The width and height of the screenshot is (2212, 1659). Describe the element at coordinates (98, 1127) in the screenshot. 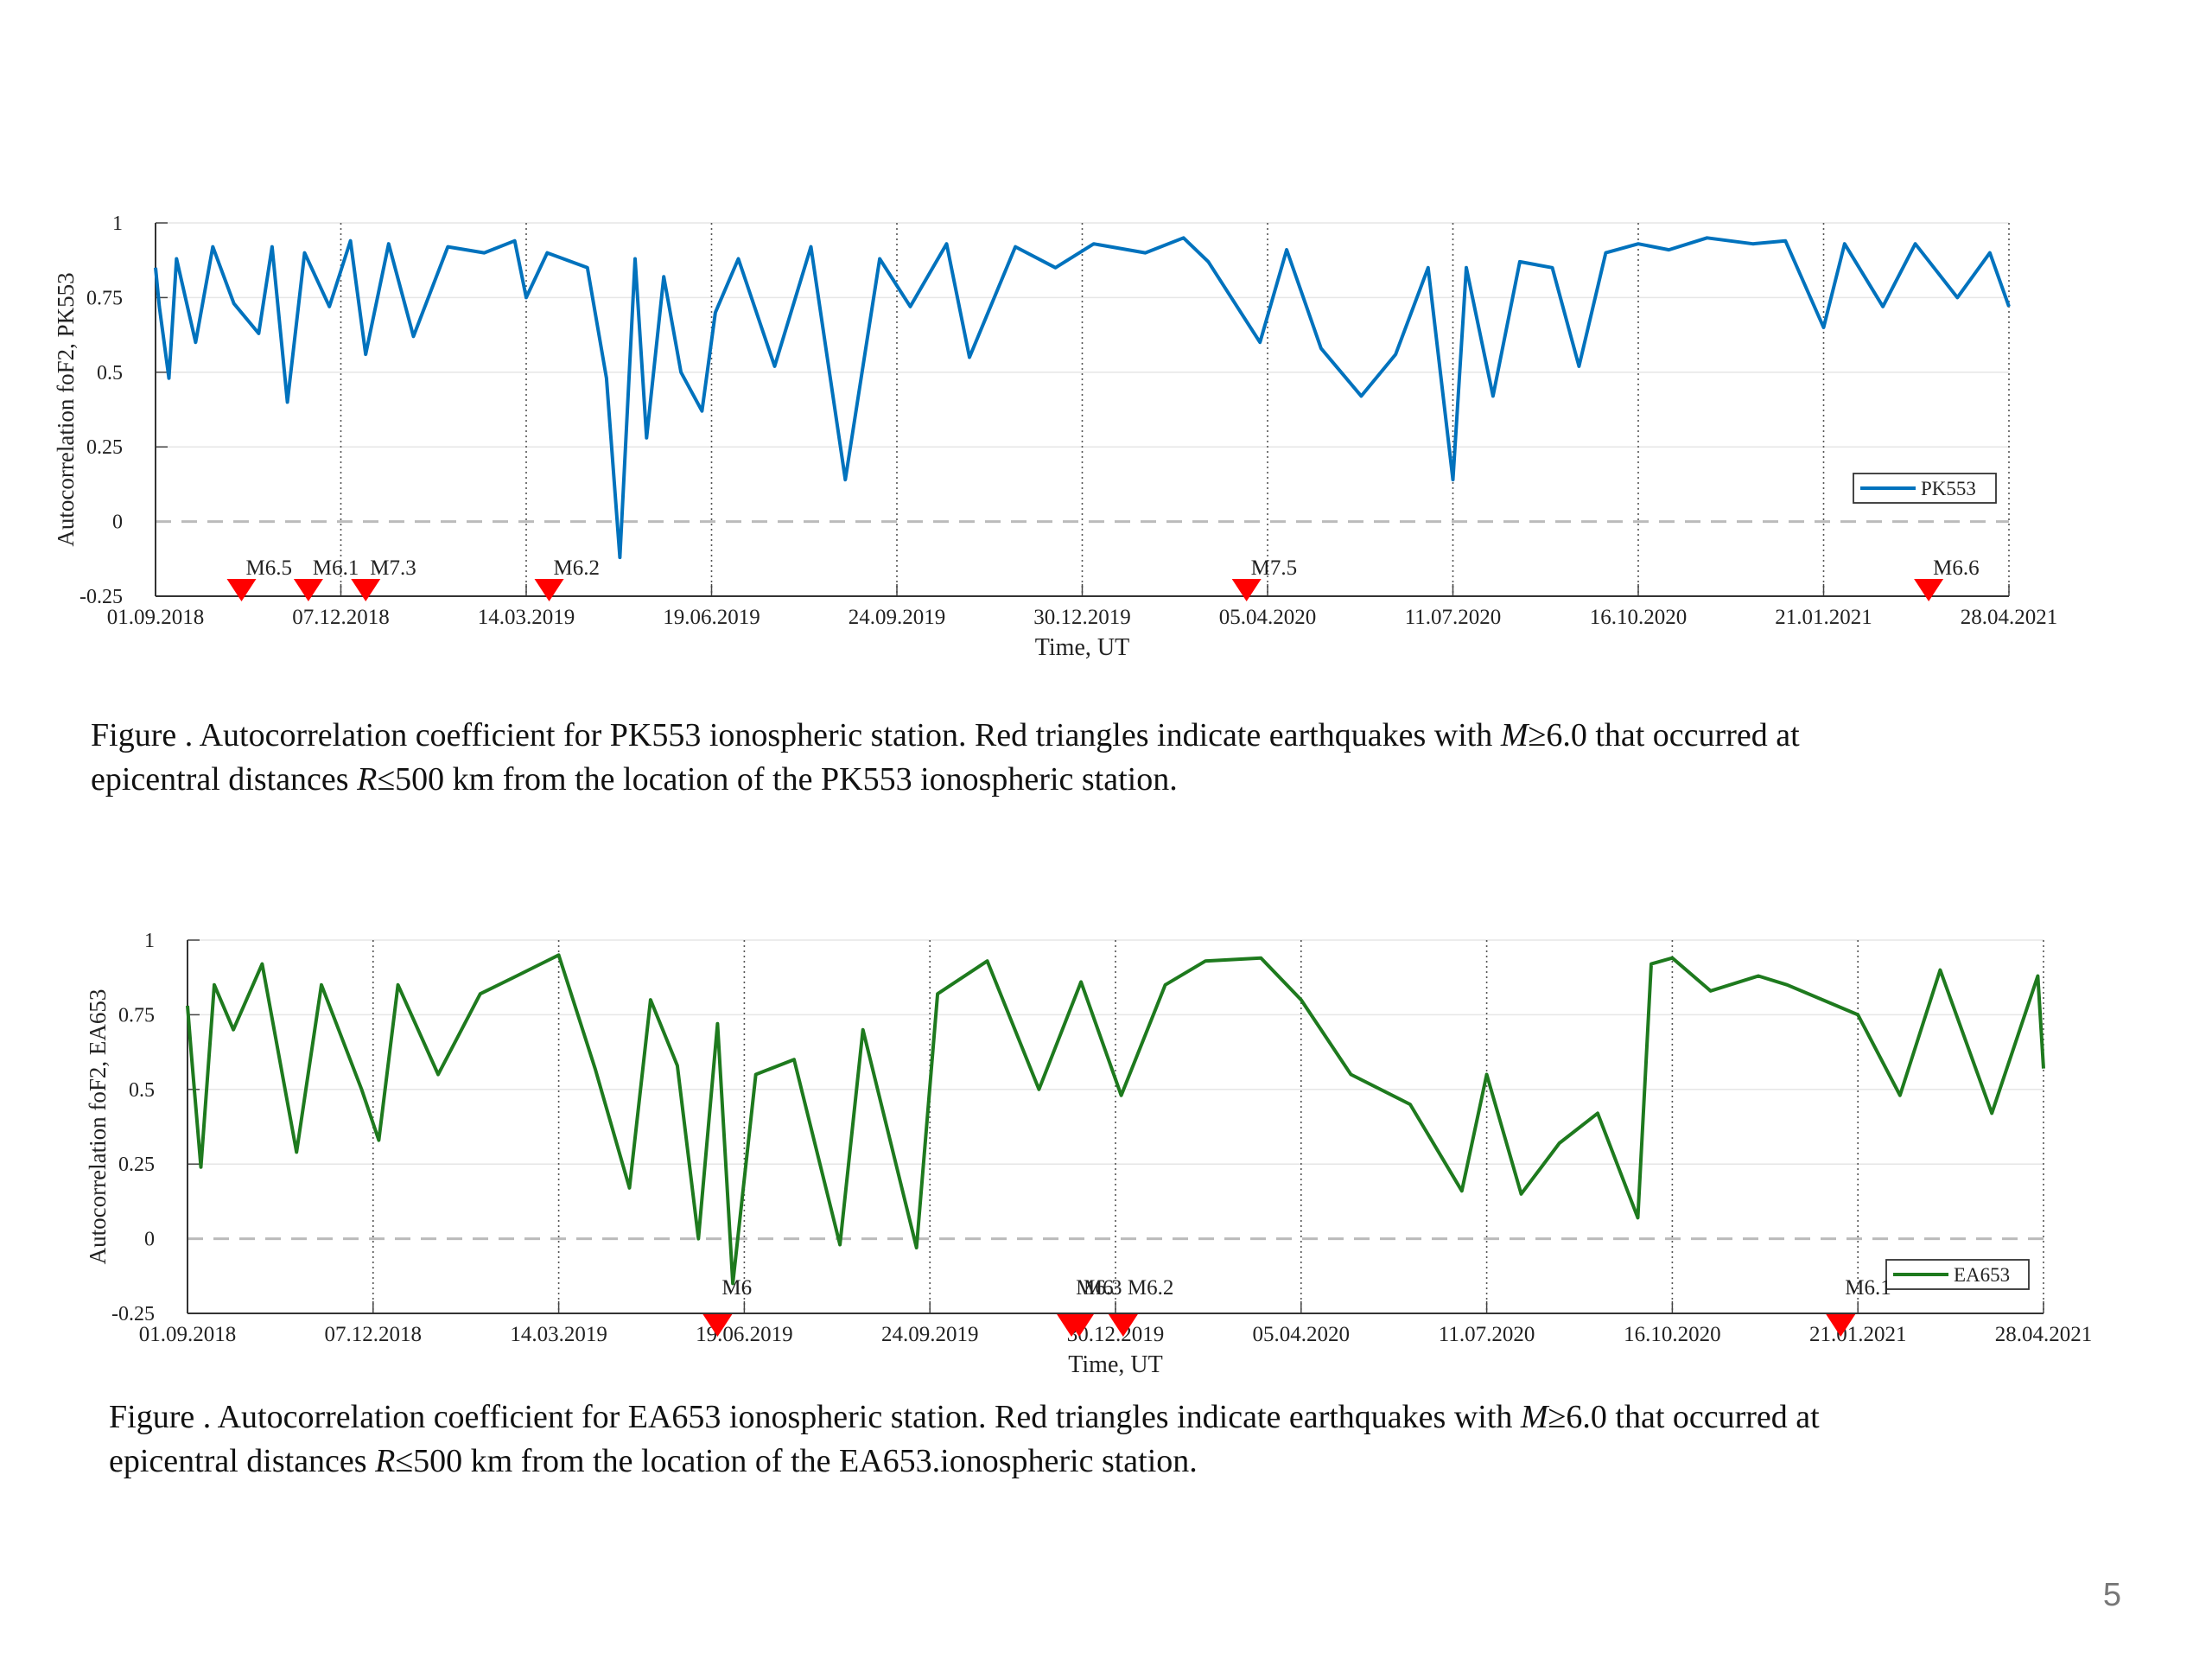

I see `y-axis-label: Autocorrelation foF2, EA653` at that location.